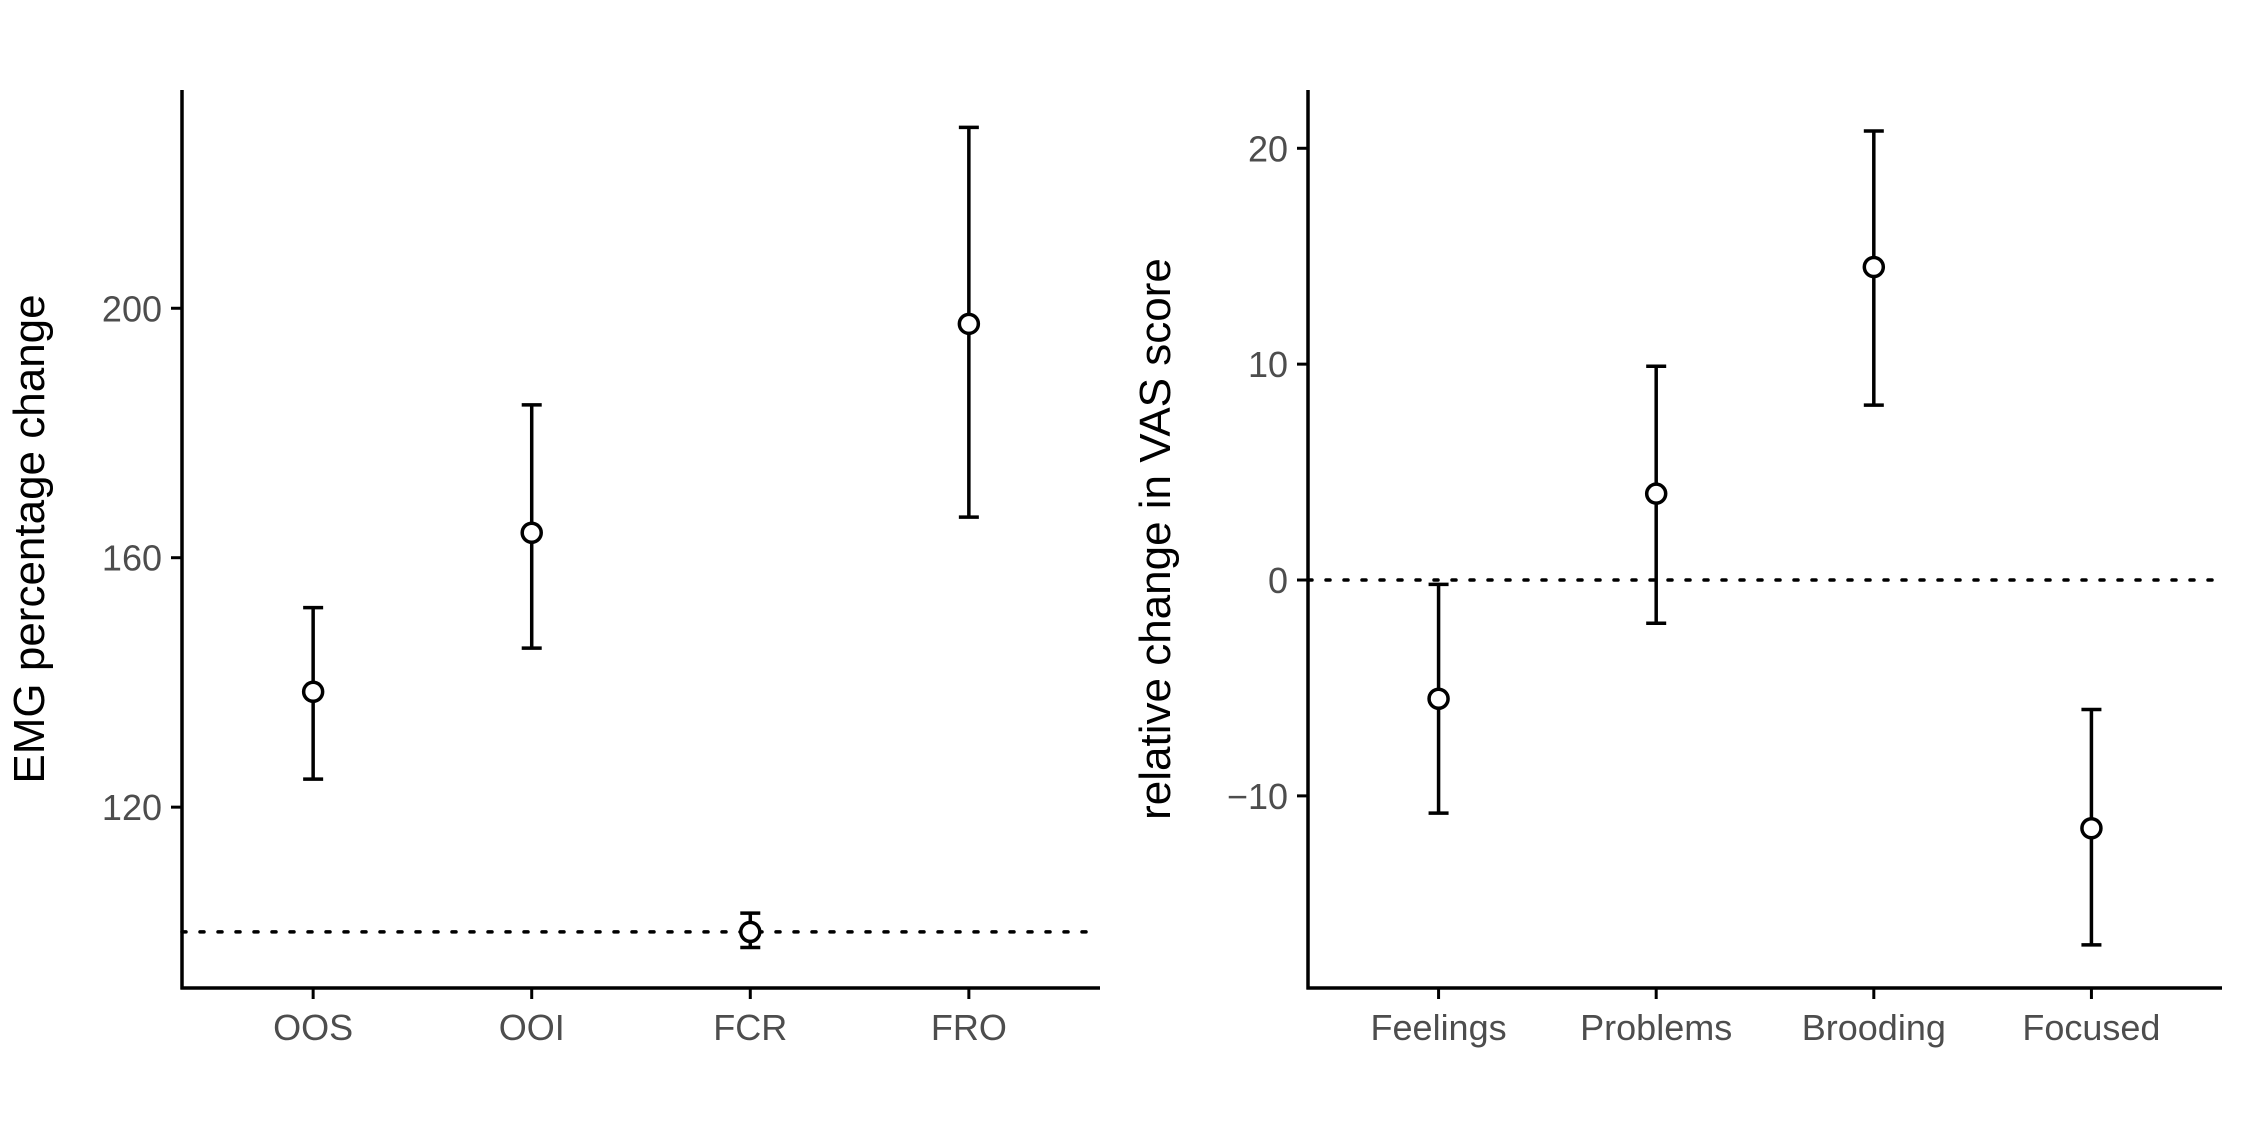 The height and width of the screenshot is (1127, 2244). Describe the element at coordinates (1257, 796) in the screenshot. I see `y-tick-label: −10` at that location.